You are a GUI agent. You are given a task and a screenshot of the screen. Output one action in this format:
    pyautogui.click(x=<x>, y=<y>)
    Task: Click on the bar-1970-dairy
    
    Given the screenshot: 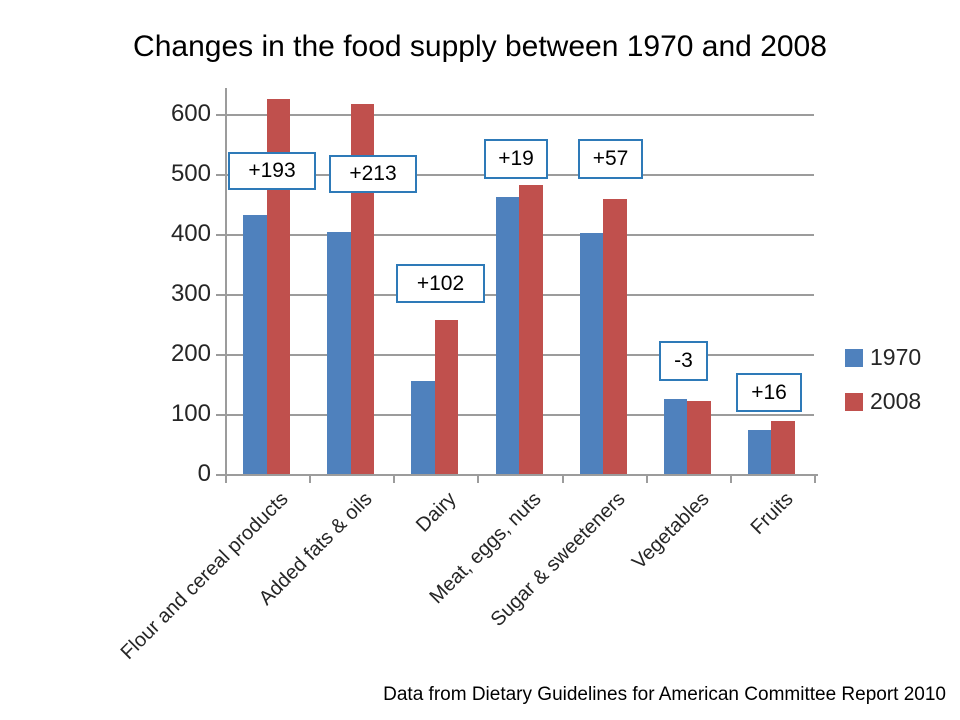 What is the action you would take?
    pyautogui.click(x=423, y=427)
    